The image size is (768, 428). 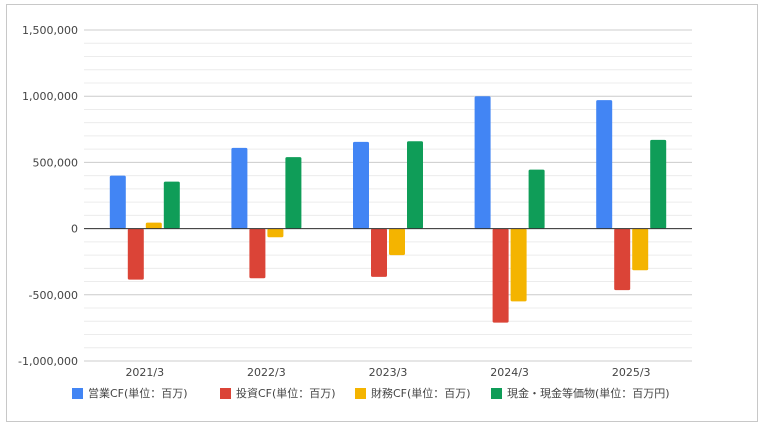 What do you see at coordinates (48, 361) in the screenshot?
I see `y-tick-label: -1,000,000` at bounding box center [48, 361].